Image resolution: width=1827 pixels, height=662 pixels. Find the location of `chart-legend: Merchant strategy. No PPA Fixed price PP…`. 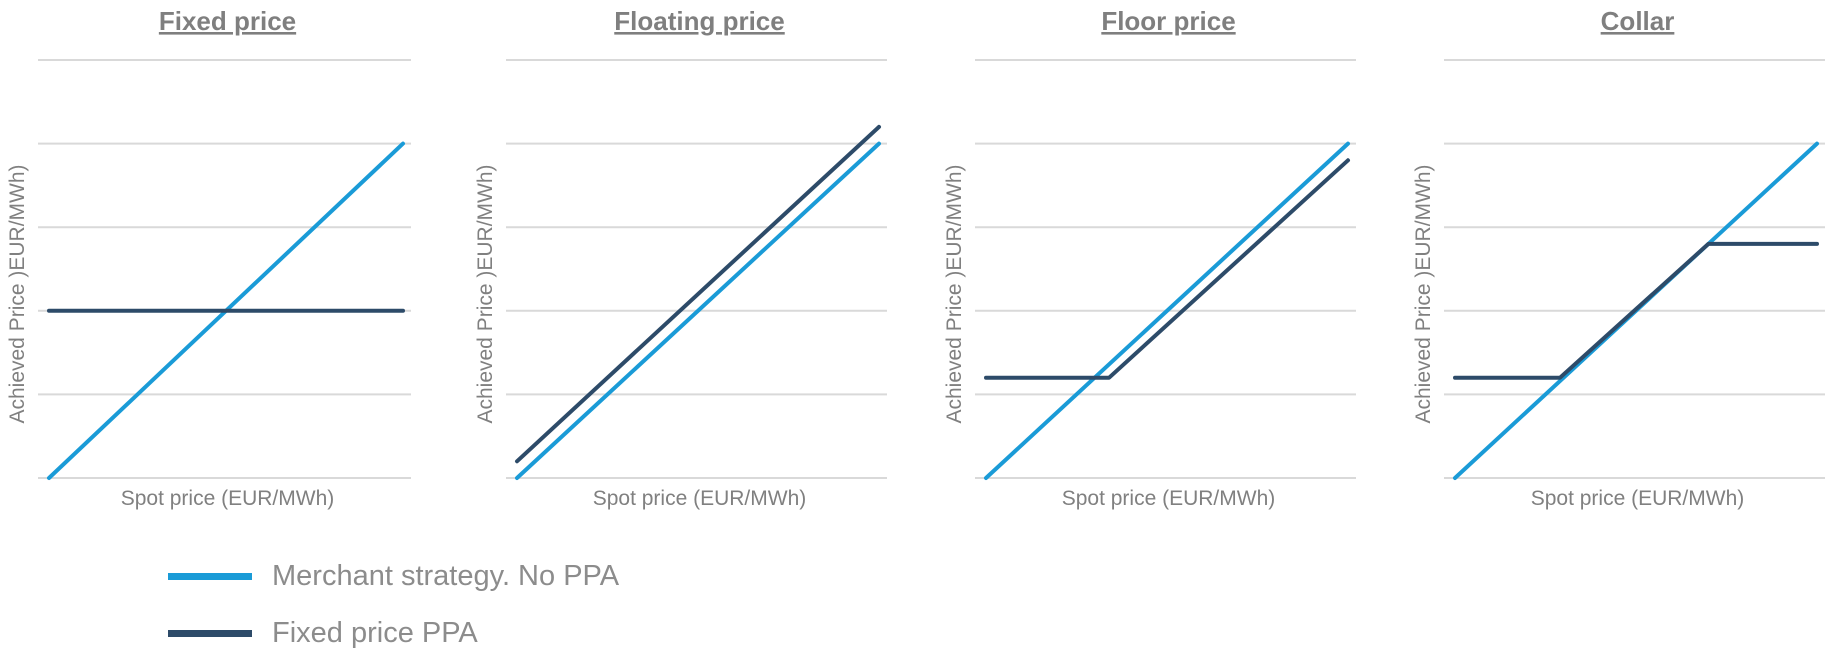

chart-legend: Merchant strategy. No PPA Fixed price PP… is located at coordinates (393, 605).